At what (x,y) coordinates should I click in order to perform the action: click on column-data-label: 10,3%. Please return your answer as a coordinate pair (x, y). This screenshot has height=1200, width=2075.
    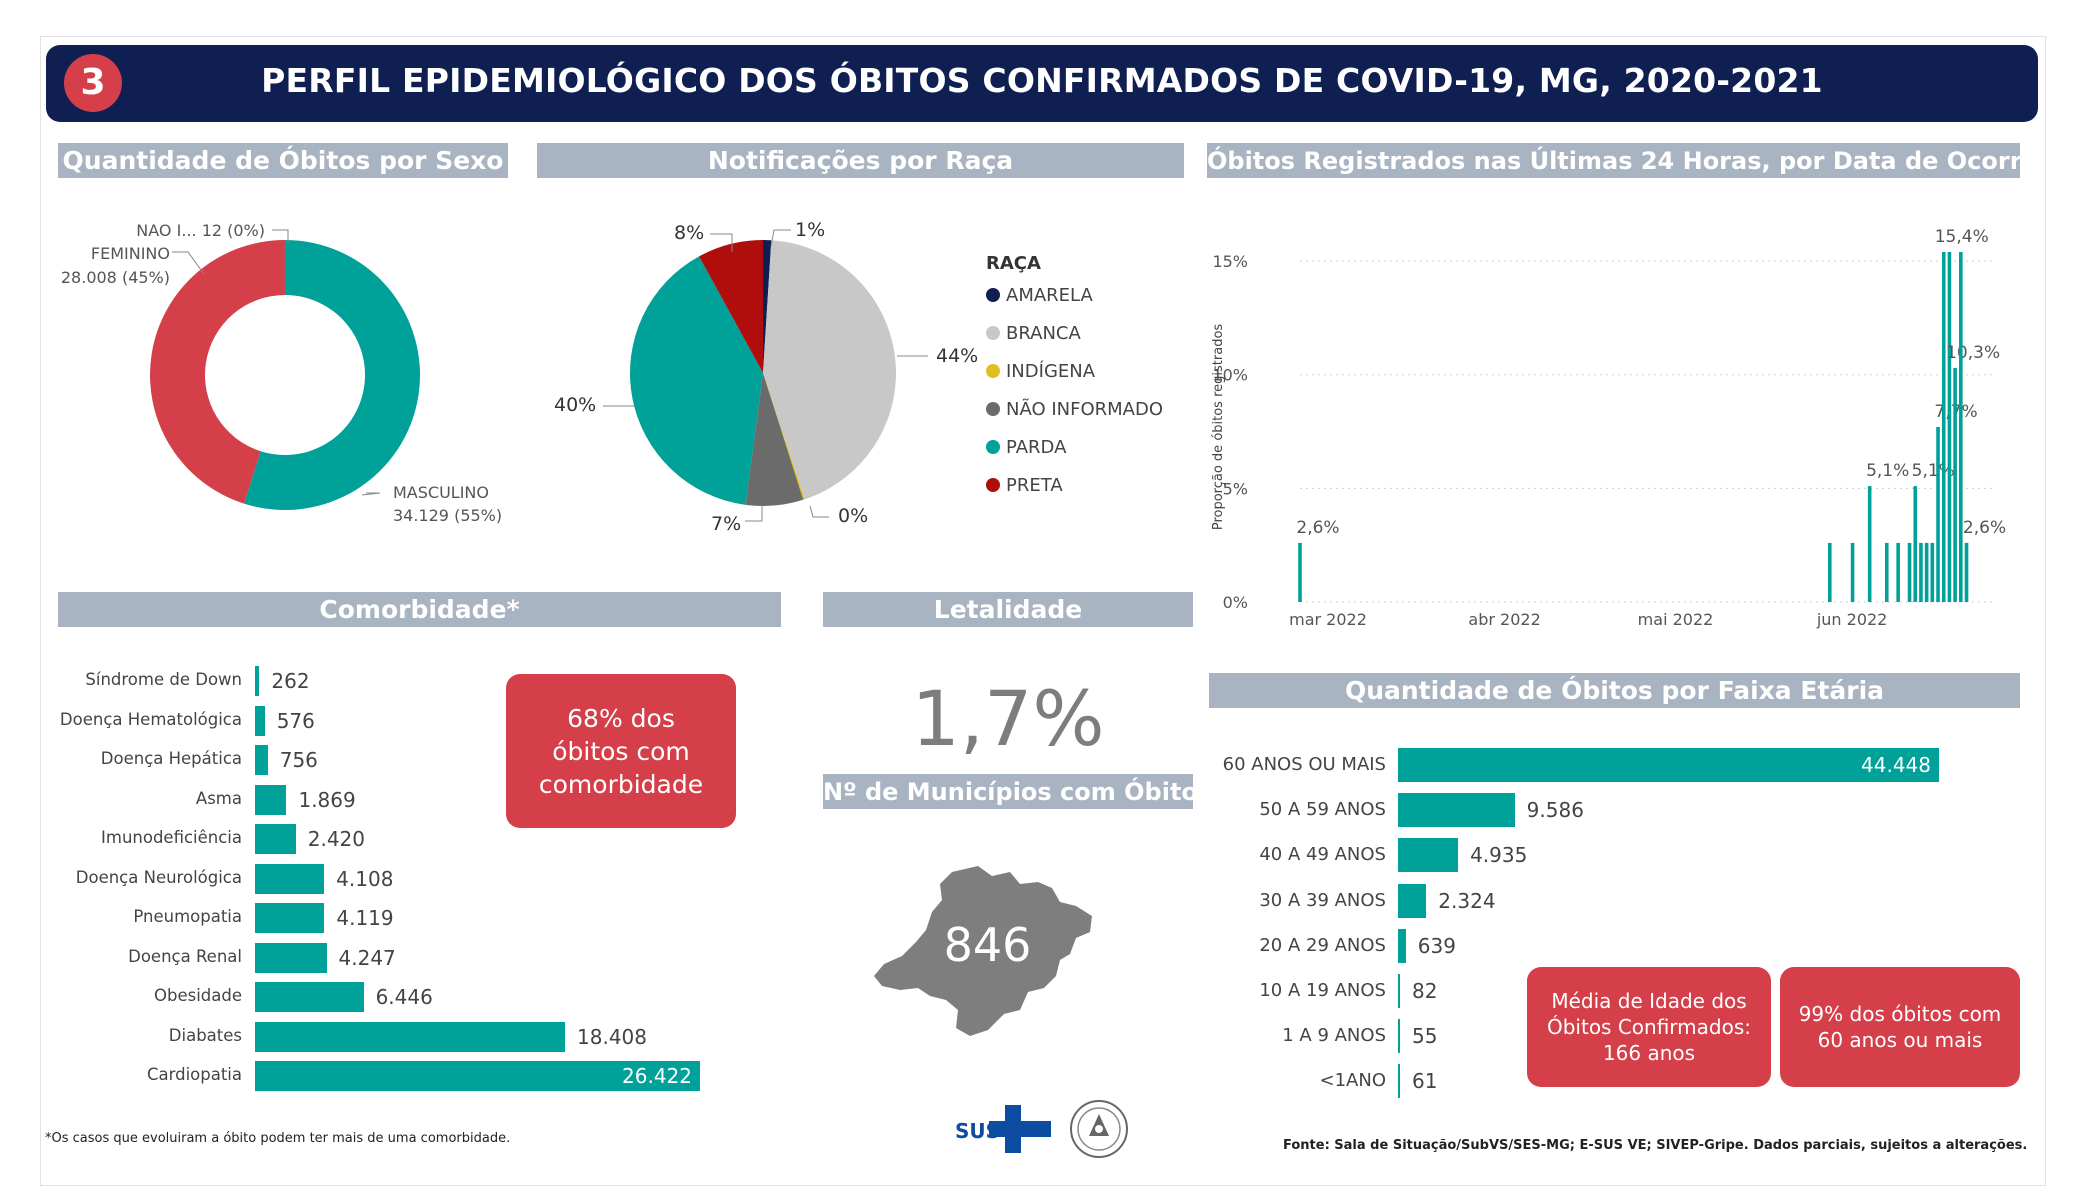
    Looking at the image, I should click on (1973, 353).